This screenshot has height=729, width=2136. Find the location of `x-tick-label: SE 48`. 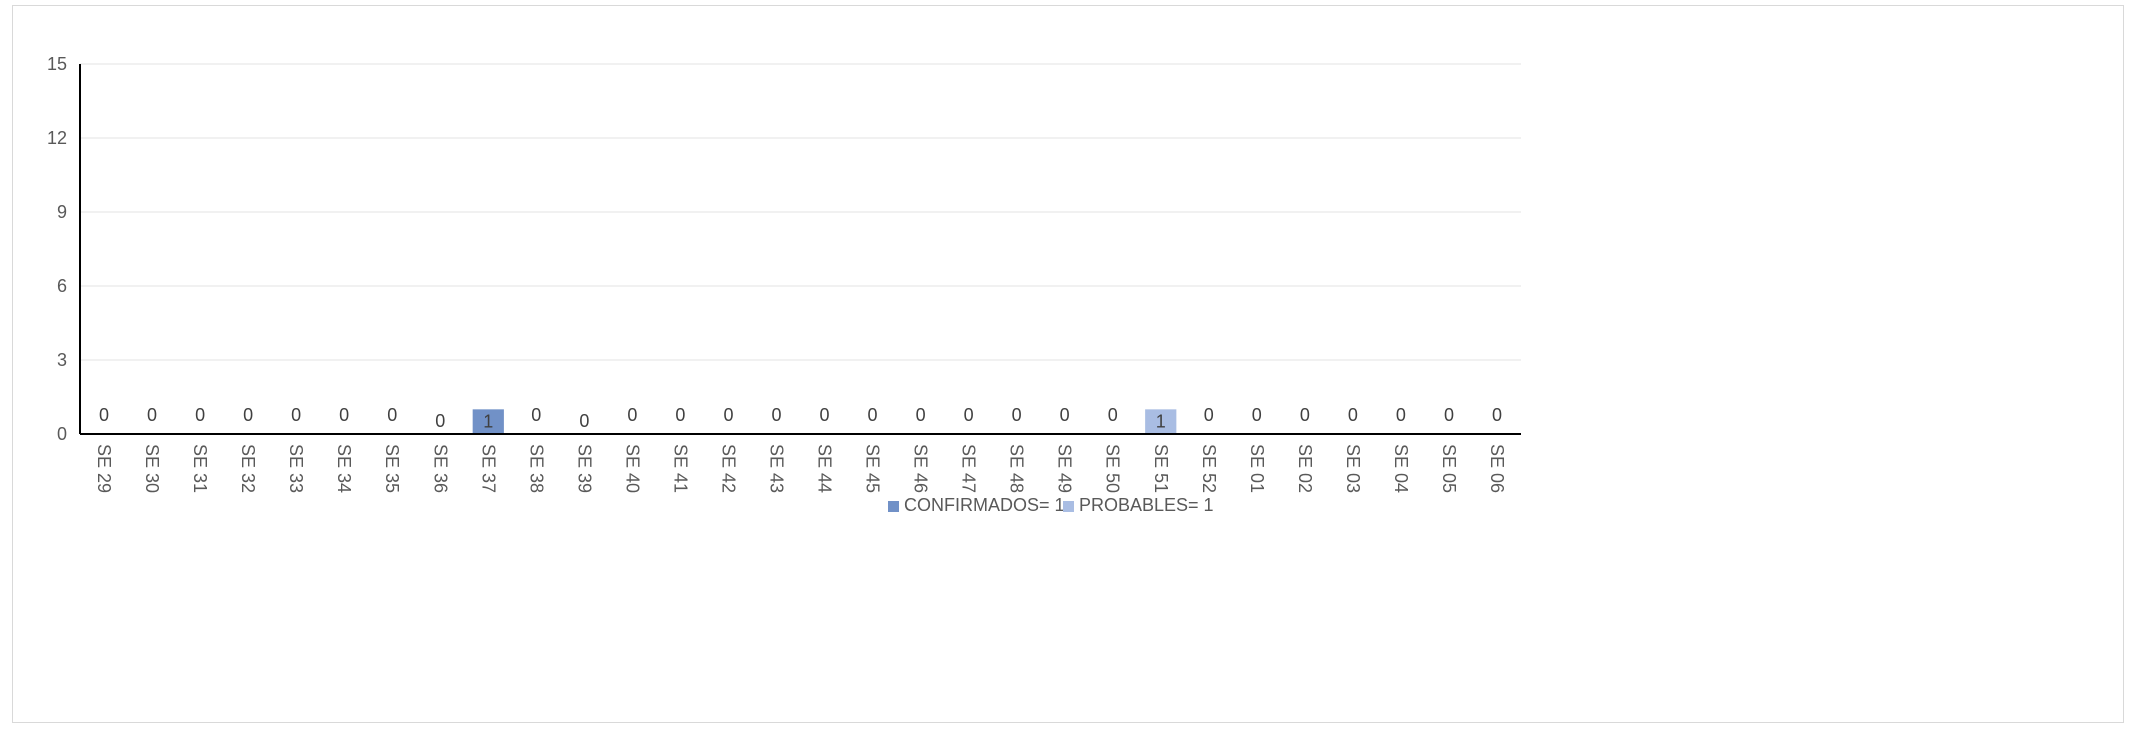

x-tick-label: SE 48 is located at coordinates (1017, 468).